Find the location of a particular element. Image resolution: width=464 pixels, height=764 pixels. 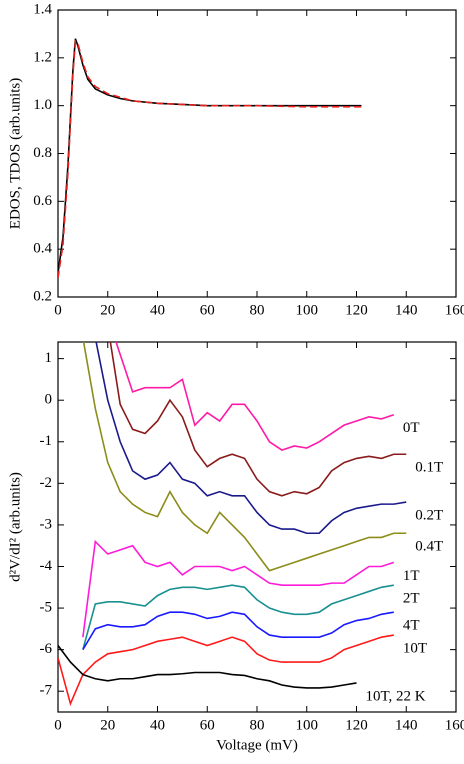

y-tick-label: 1 is located at coordinates (49, 358).